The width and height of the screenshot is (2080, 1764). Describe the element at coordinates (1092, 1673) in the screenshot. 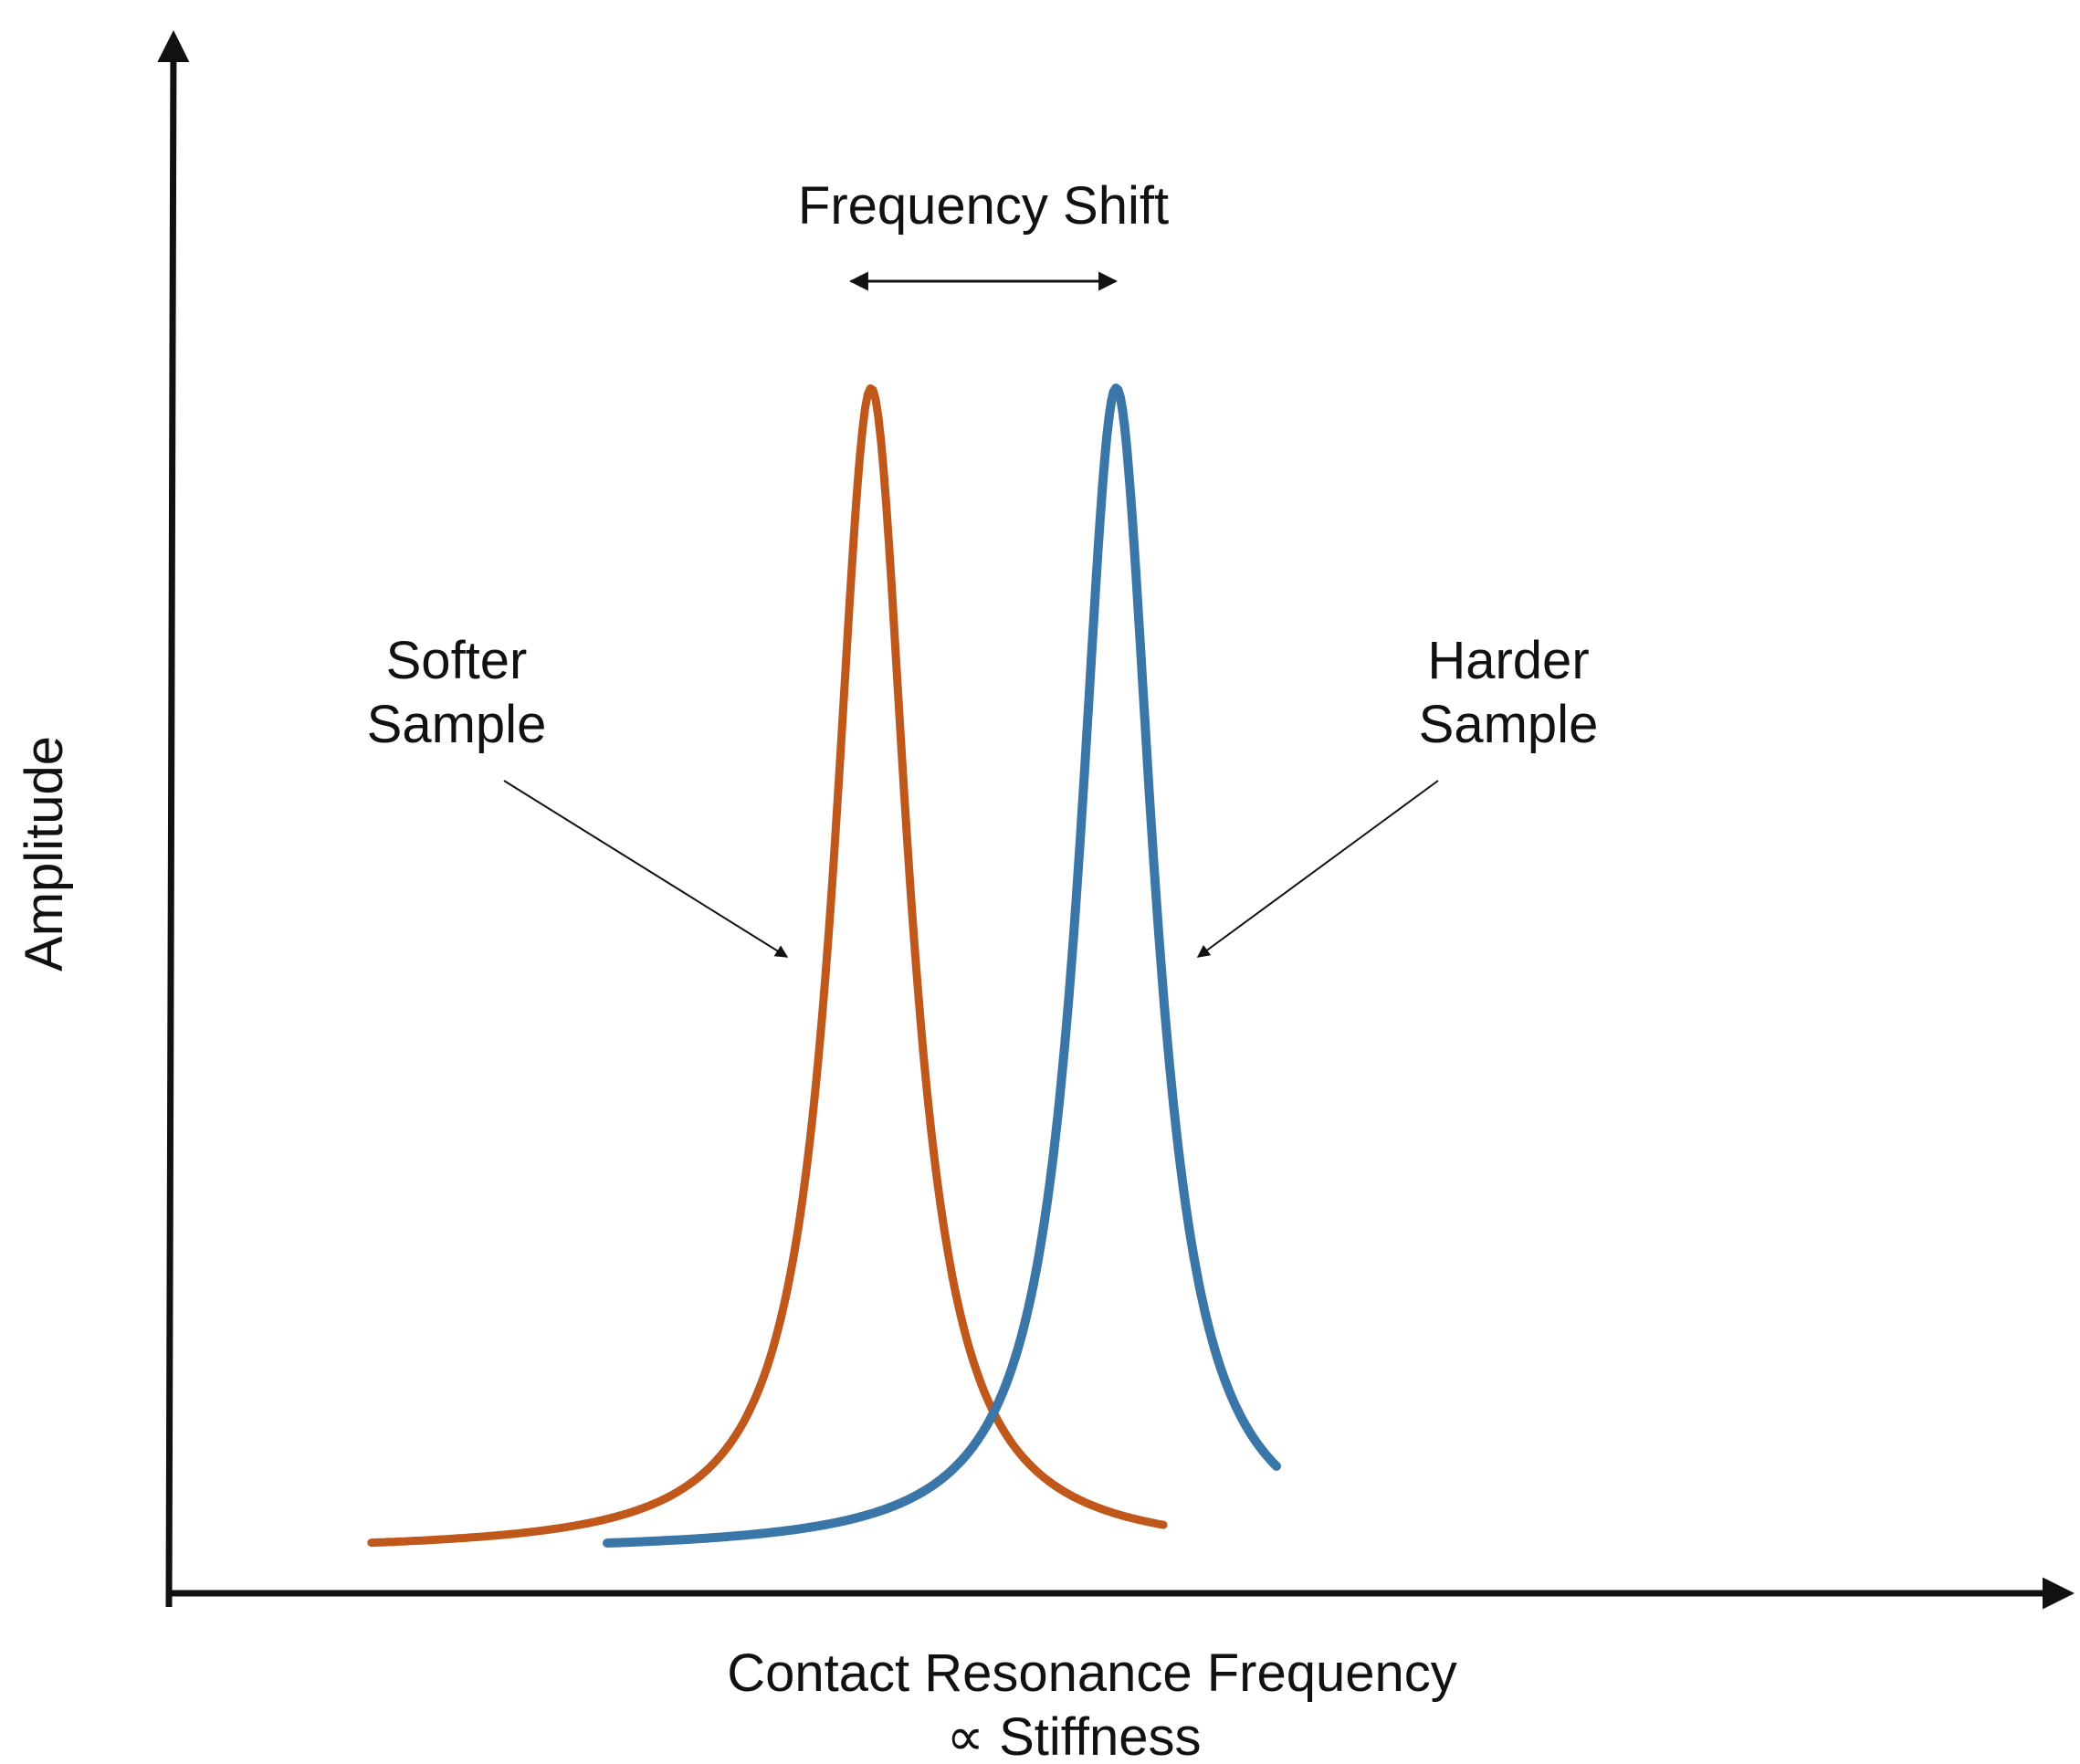

I see `x-axis-label-line1: Contact Resonance Frequency` at that location.